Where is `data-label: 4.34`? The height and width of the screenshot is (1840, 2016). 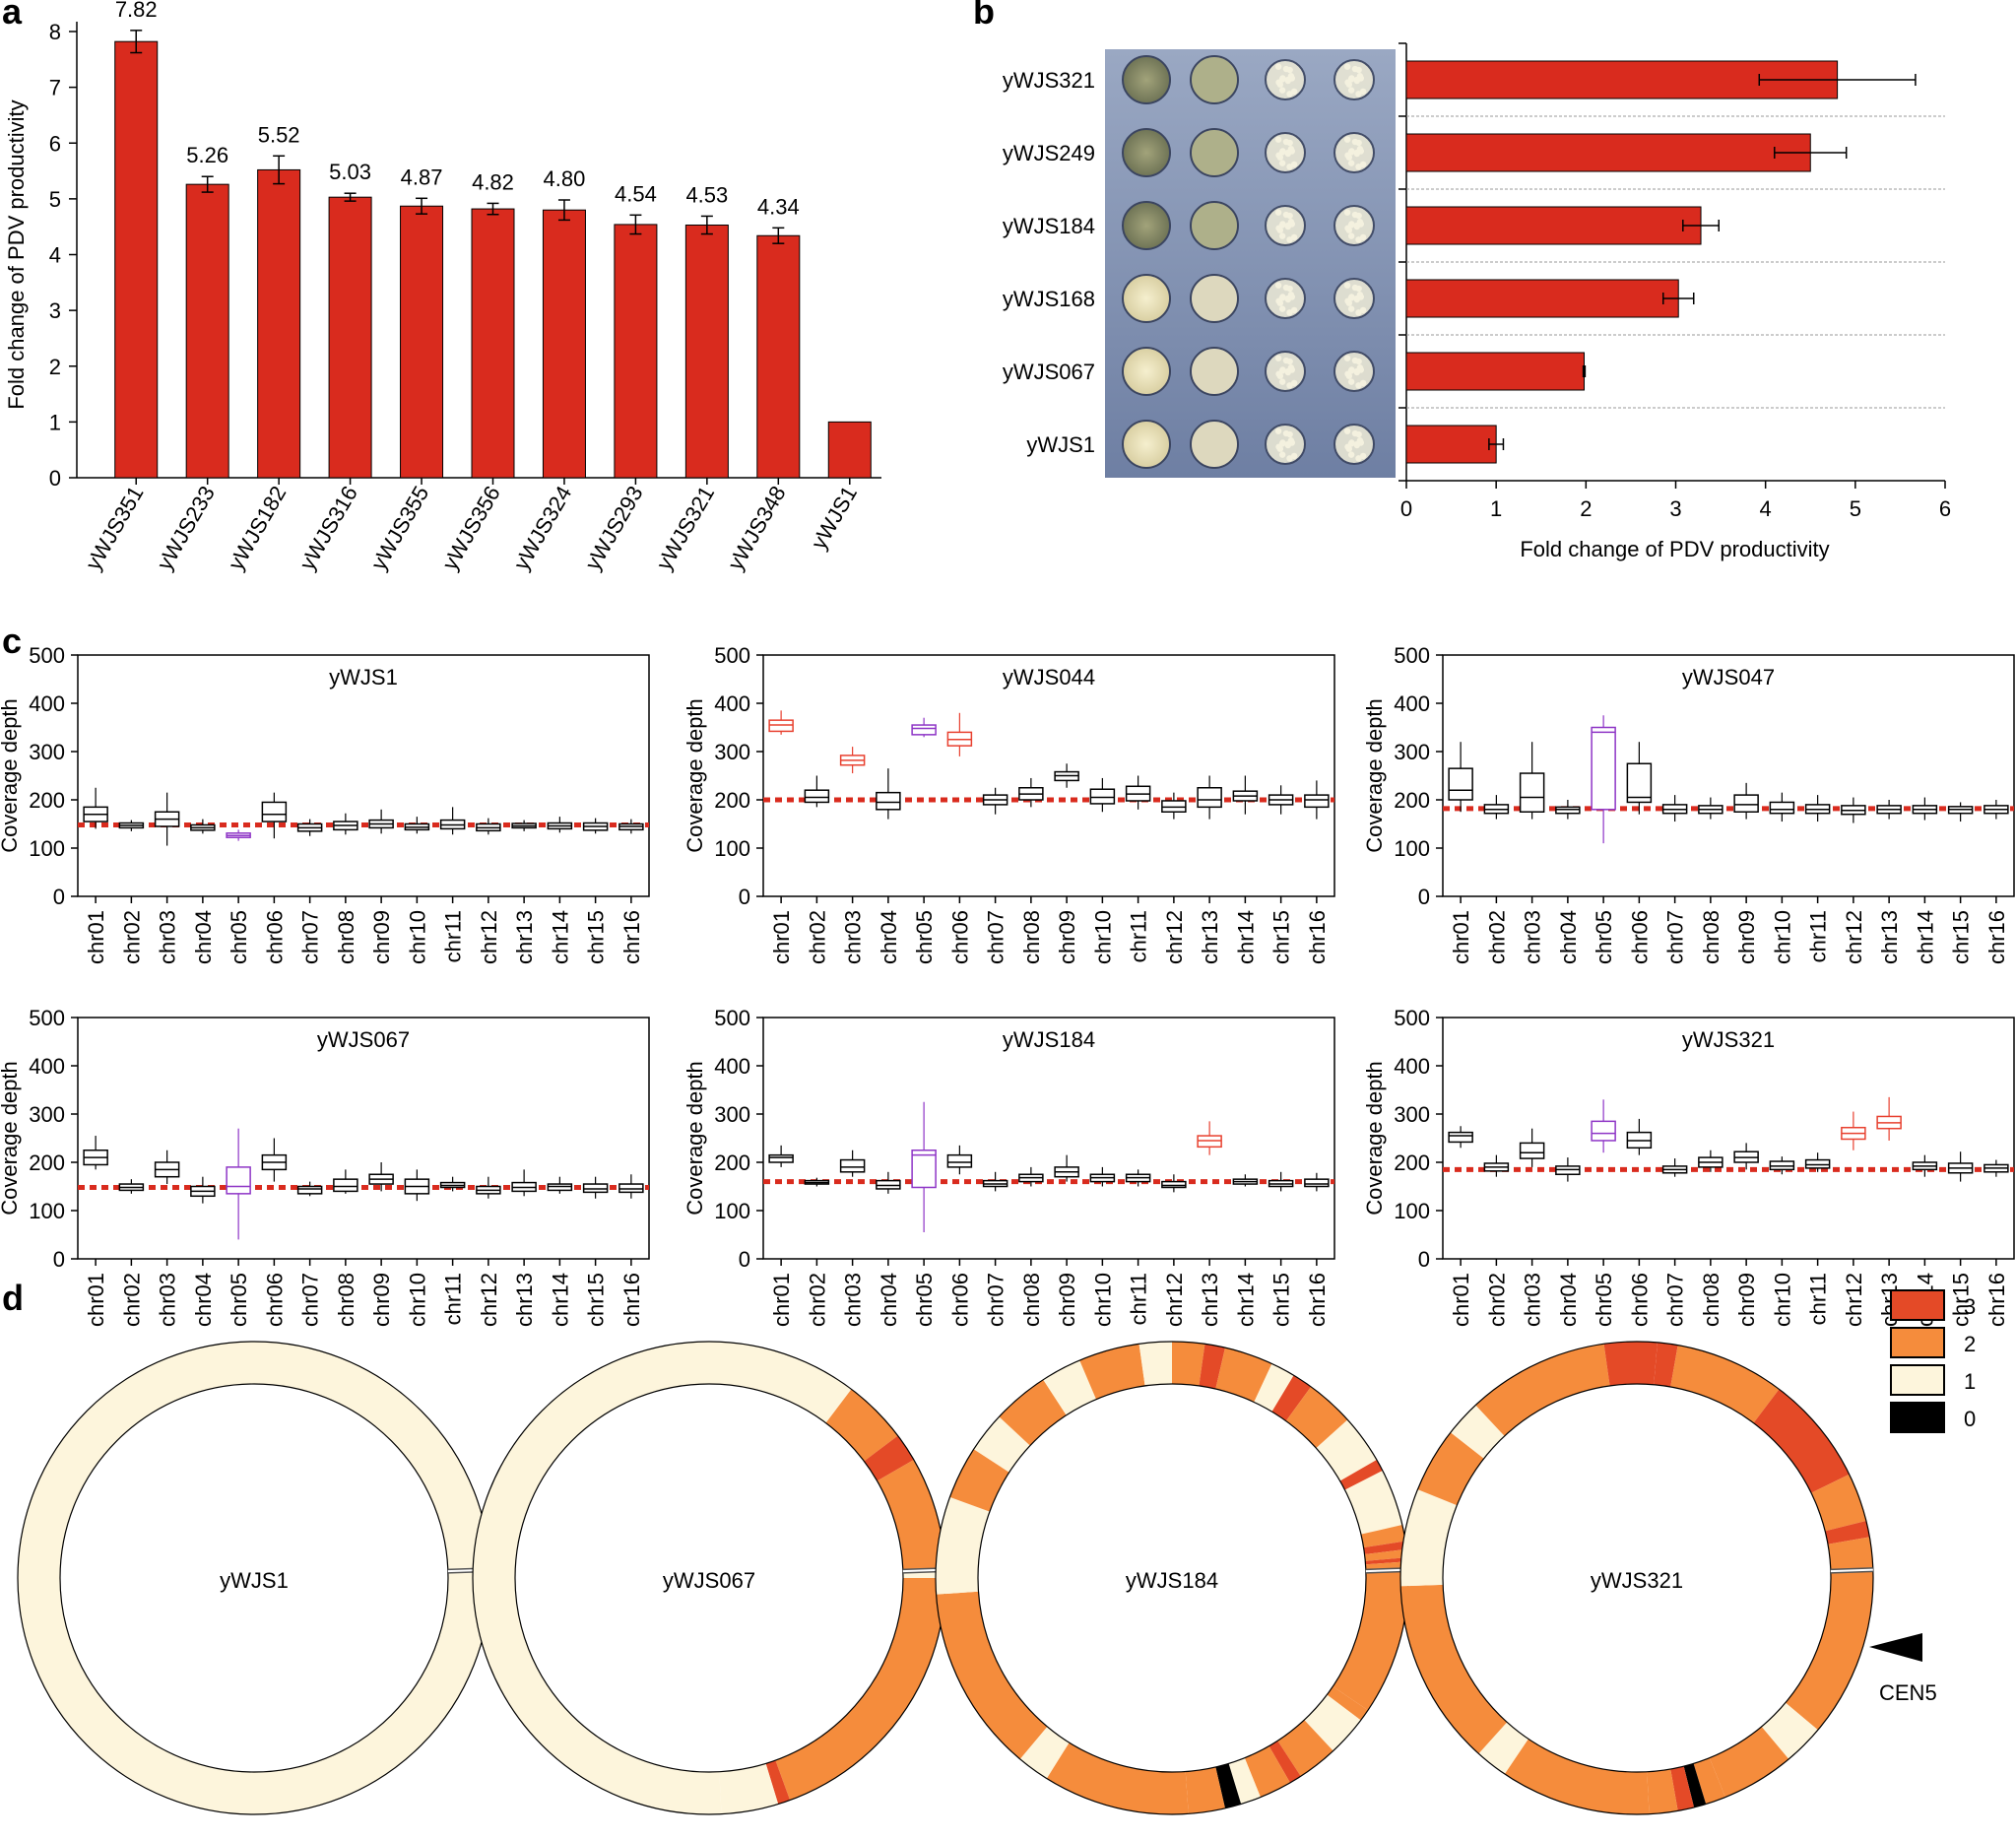 data-label: 4.34 is located at coordinates (779, 206).